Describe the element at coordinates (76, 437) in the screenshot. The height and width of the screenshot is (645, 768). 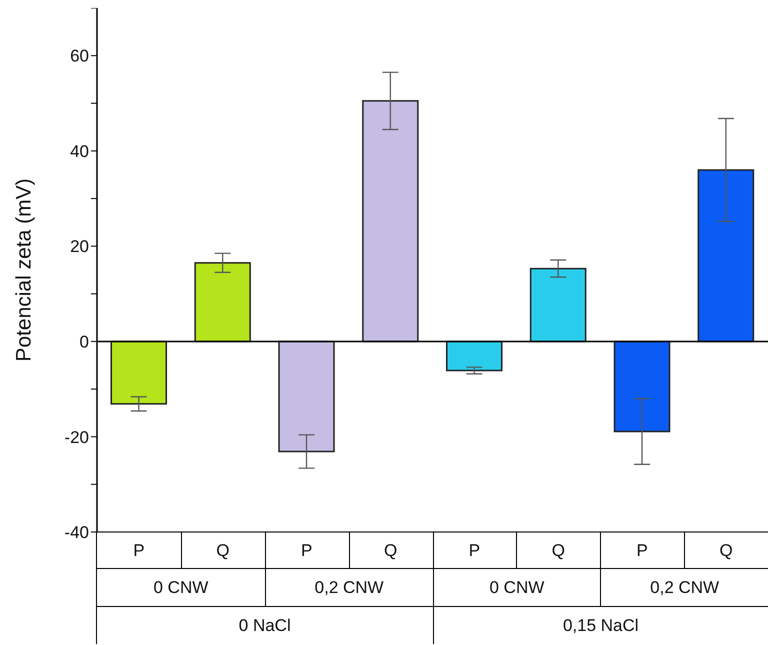
I see `y-tick-label: -20` at that location.